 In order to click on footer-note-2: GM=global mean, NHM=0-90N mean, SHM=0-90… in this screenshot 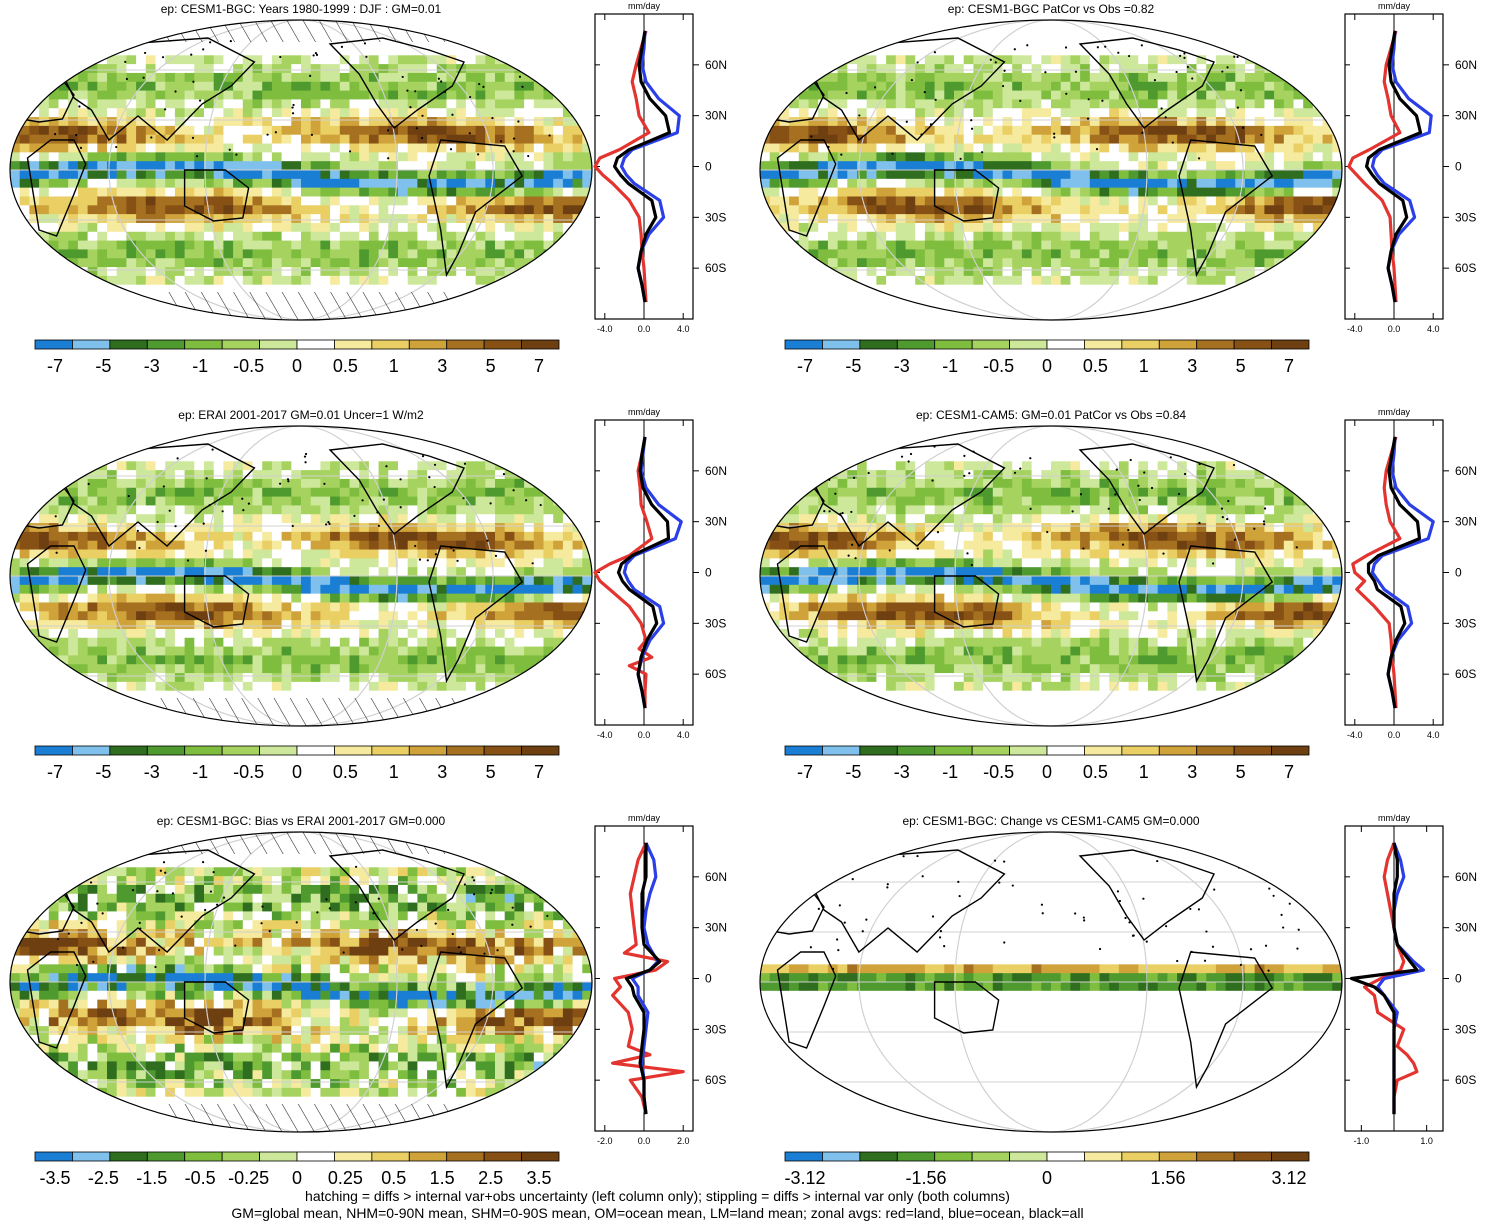, I will do `click(657, 1213)`.